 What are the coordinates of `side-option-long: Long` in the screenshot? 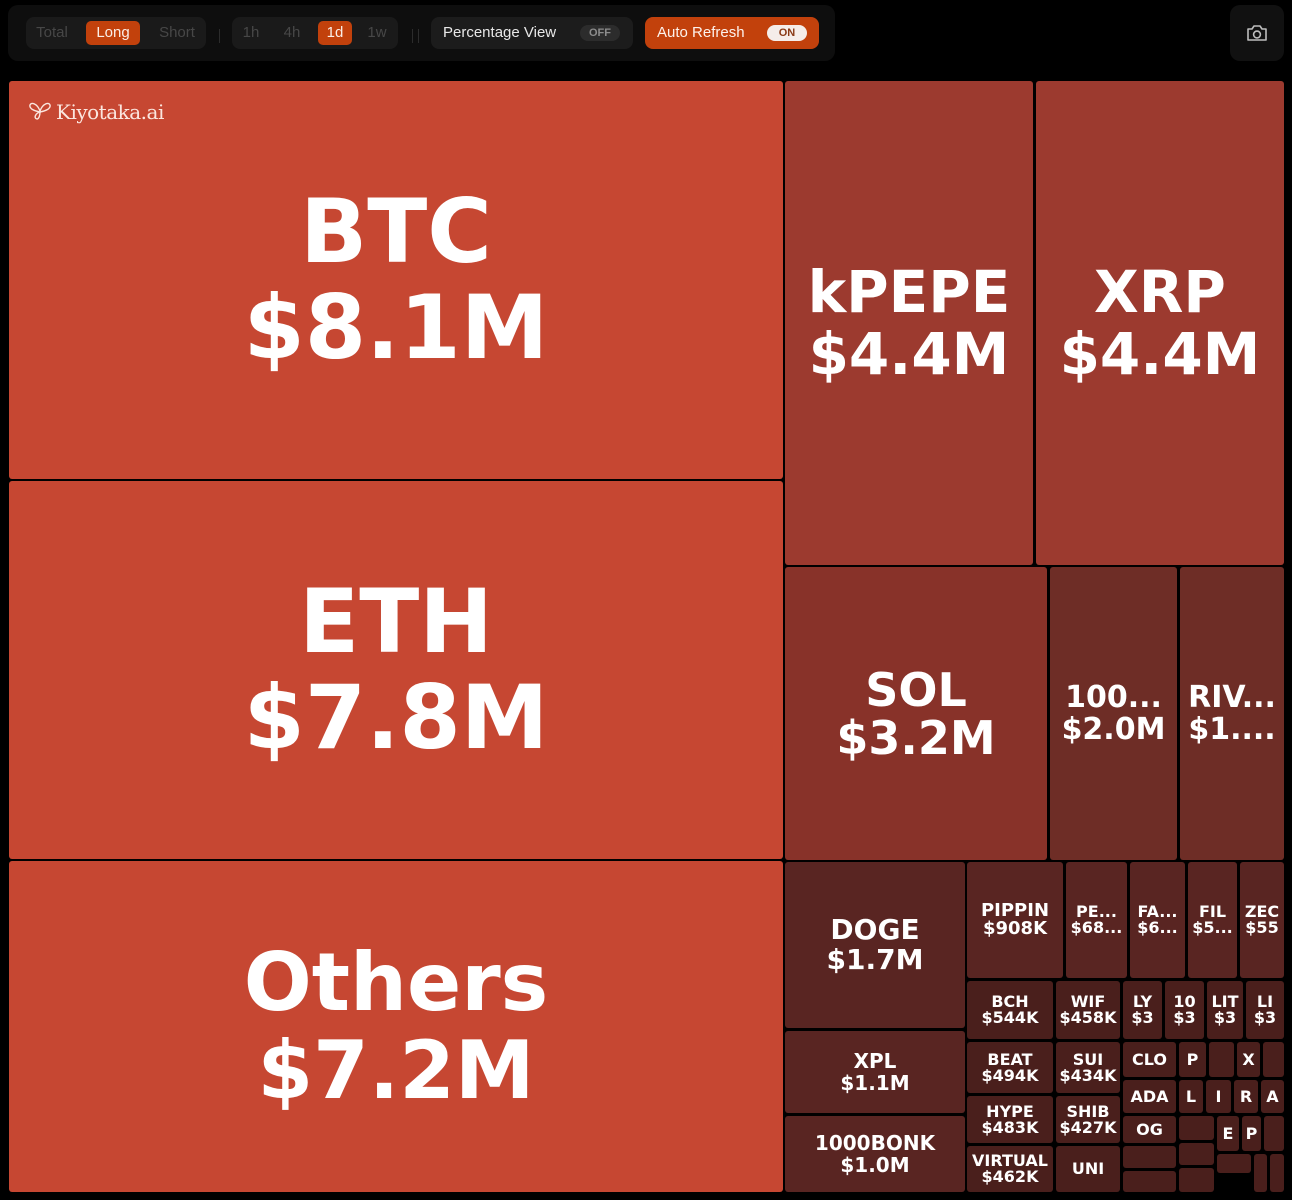 It's located at (113, 33).